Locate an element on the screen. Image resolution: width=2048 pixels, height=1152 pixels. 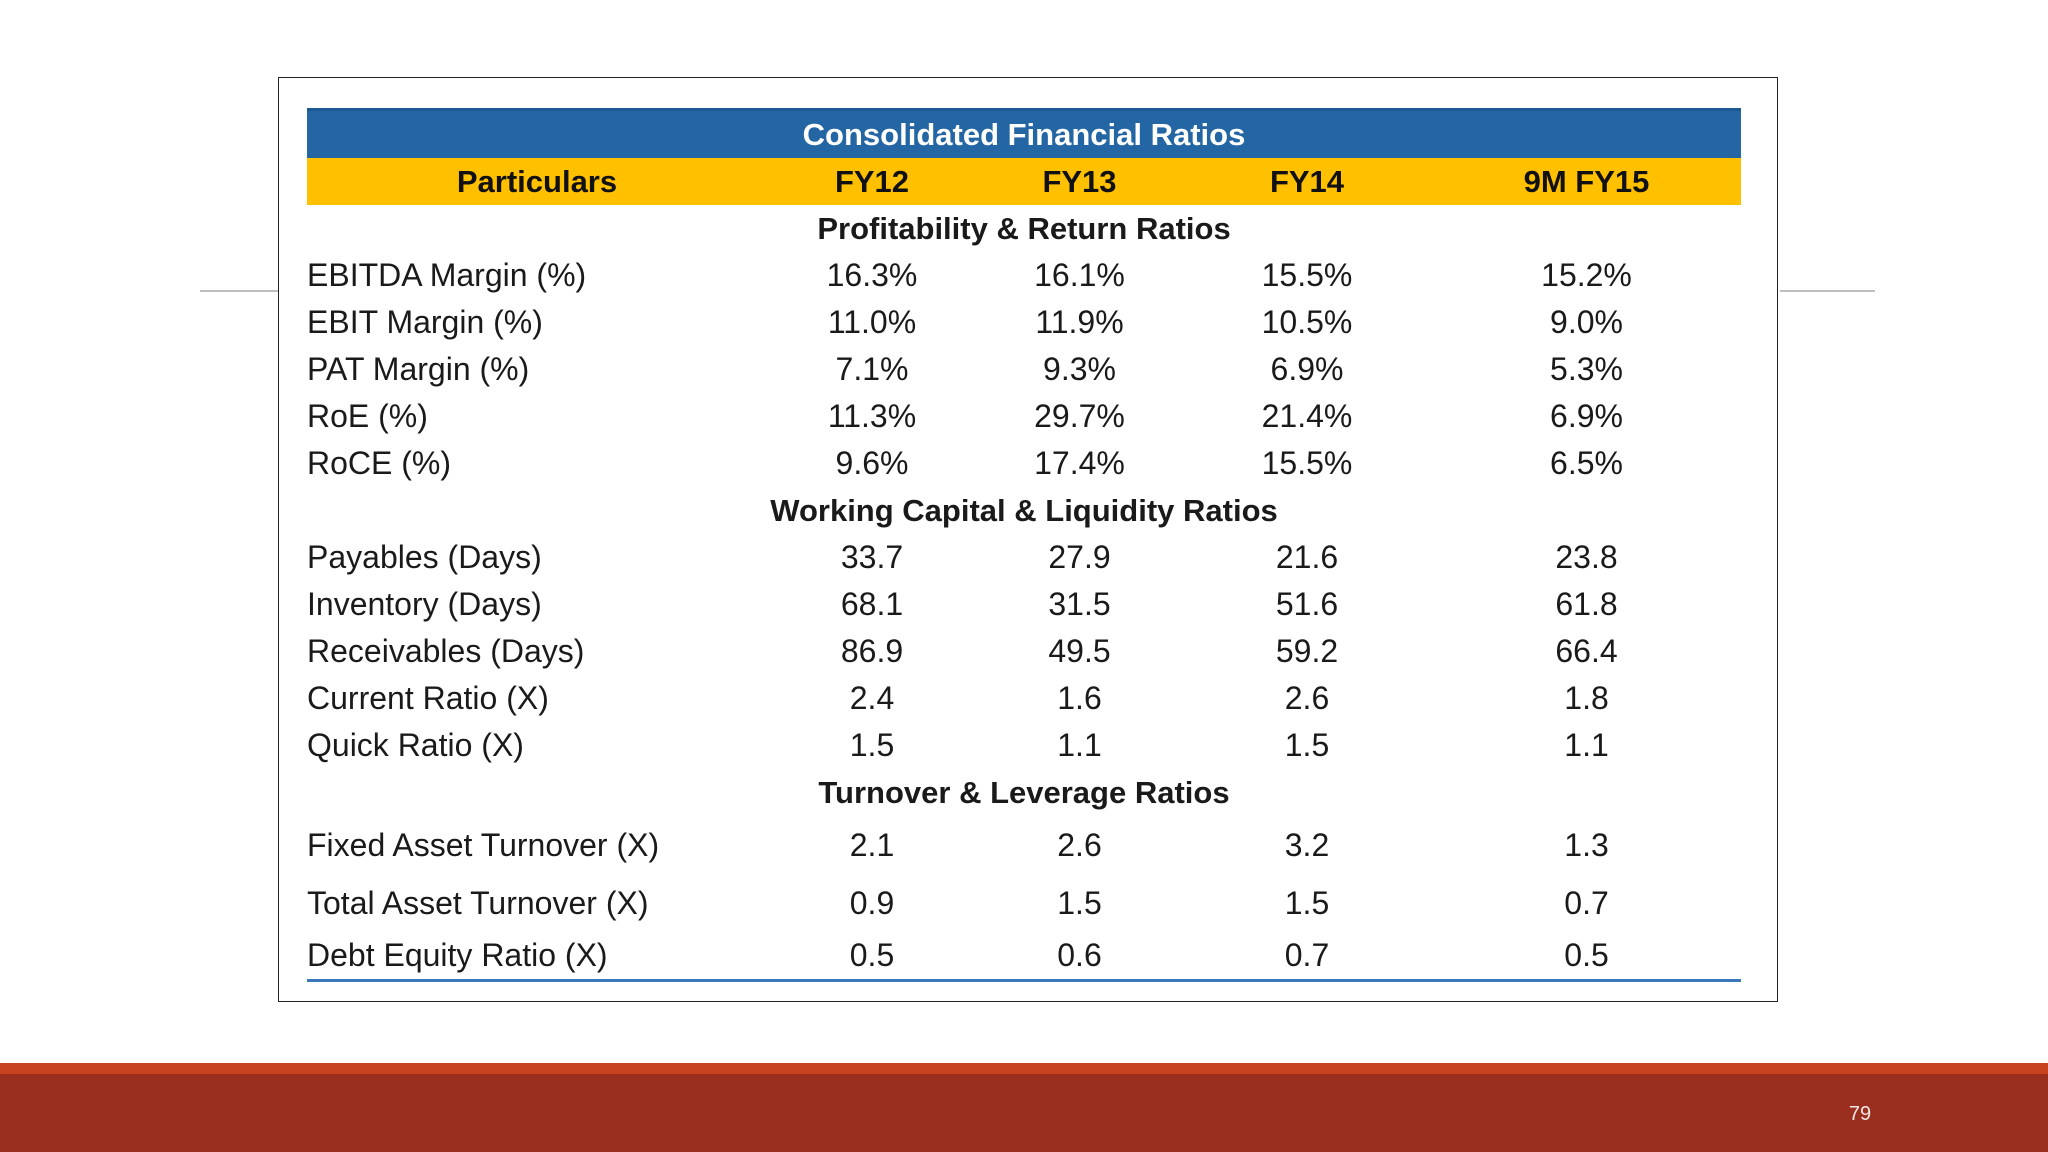
cell-value: 1.8 is located at coordinates (1586, 698).